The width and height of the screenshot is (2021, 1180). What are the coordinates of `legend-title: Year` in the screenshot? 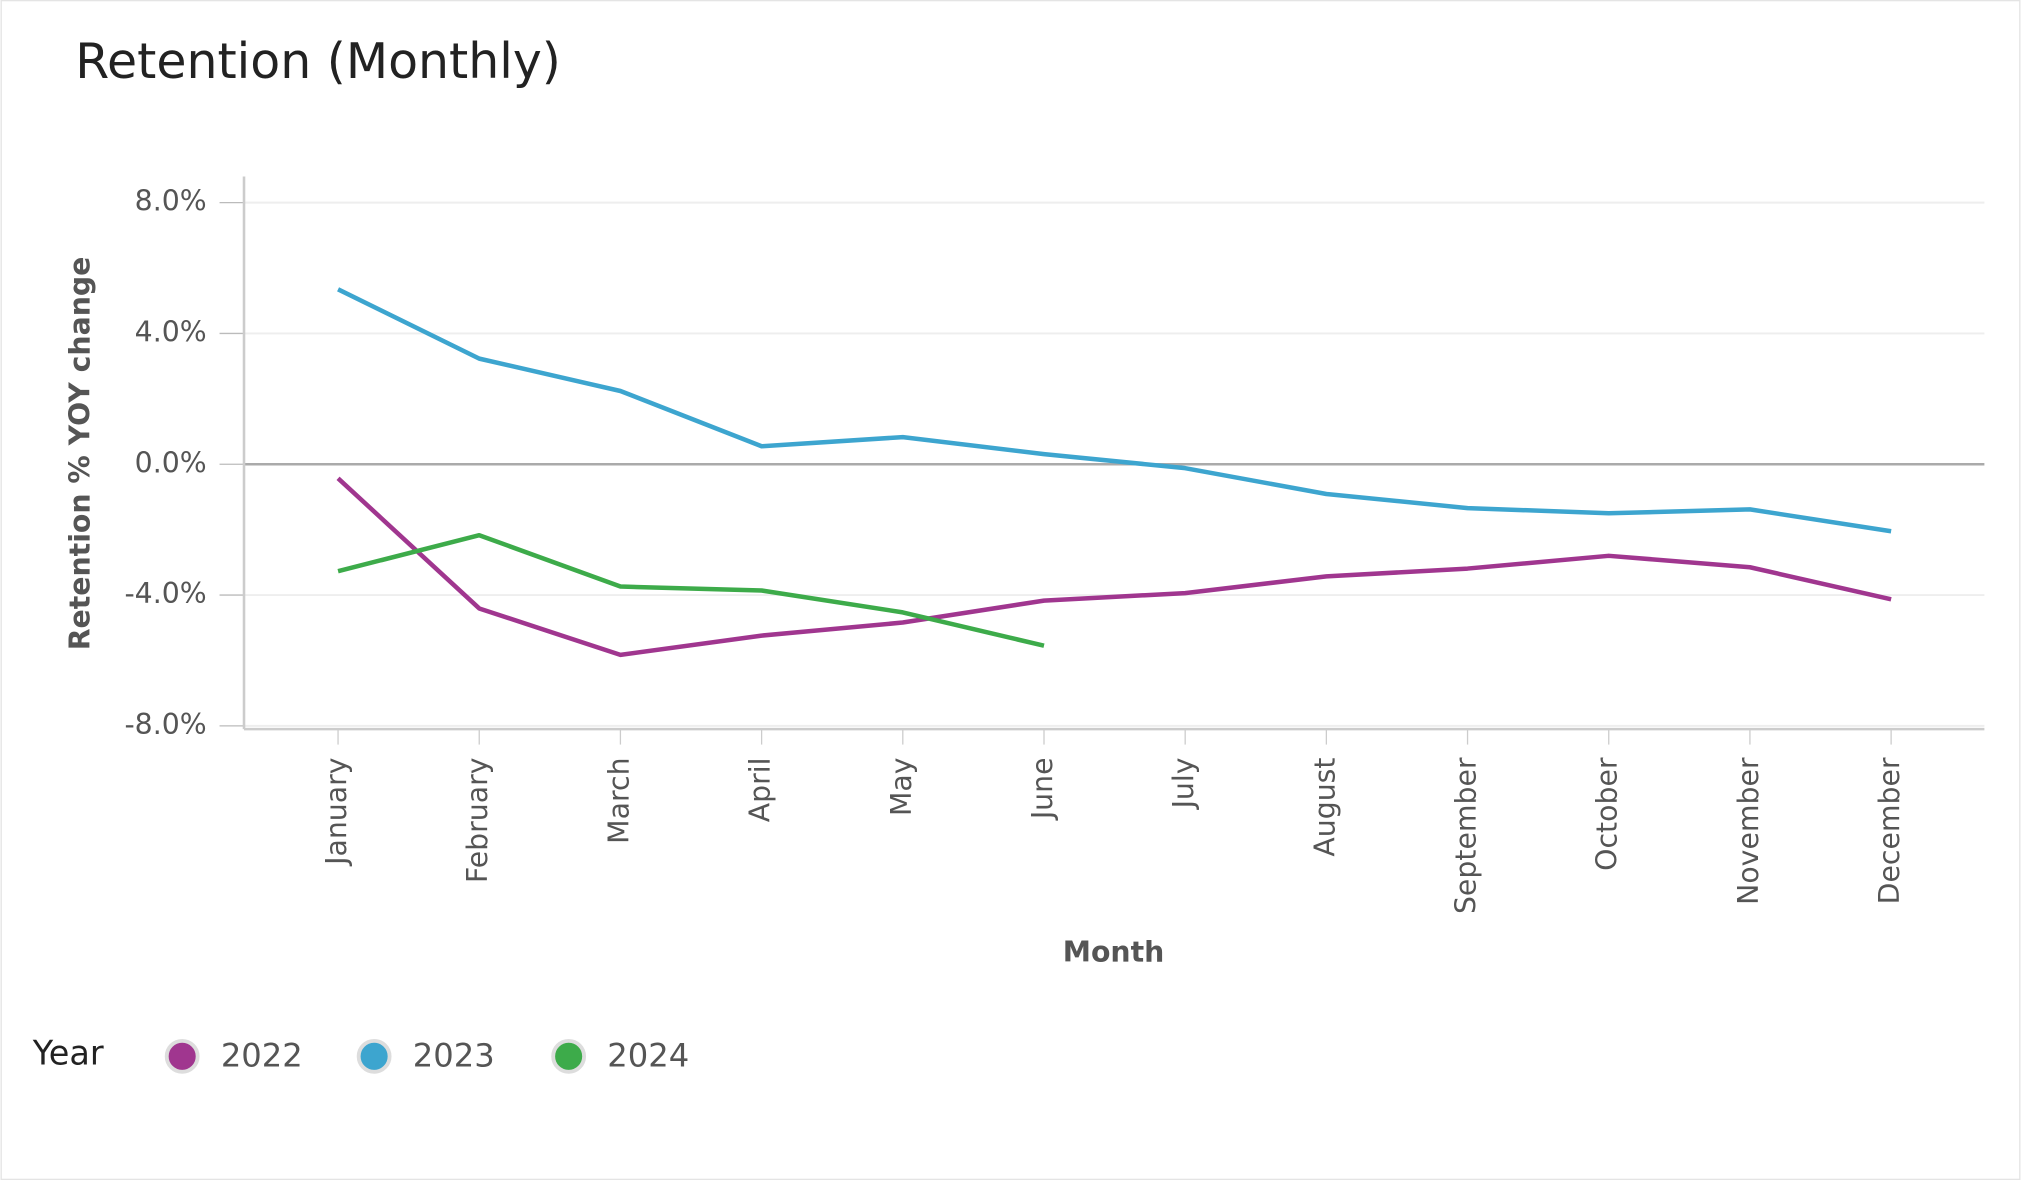 It's located at (68, 1053).